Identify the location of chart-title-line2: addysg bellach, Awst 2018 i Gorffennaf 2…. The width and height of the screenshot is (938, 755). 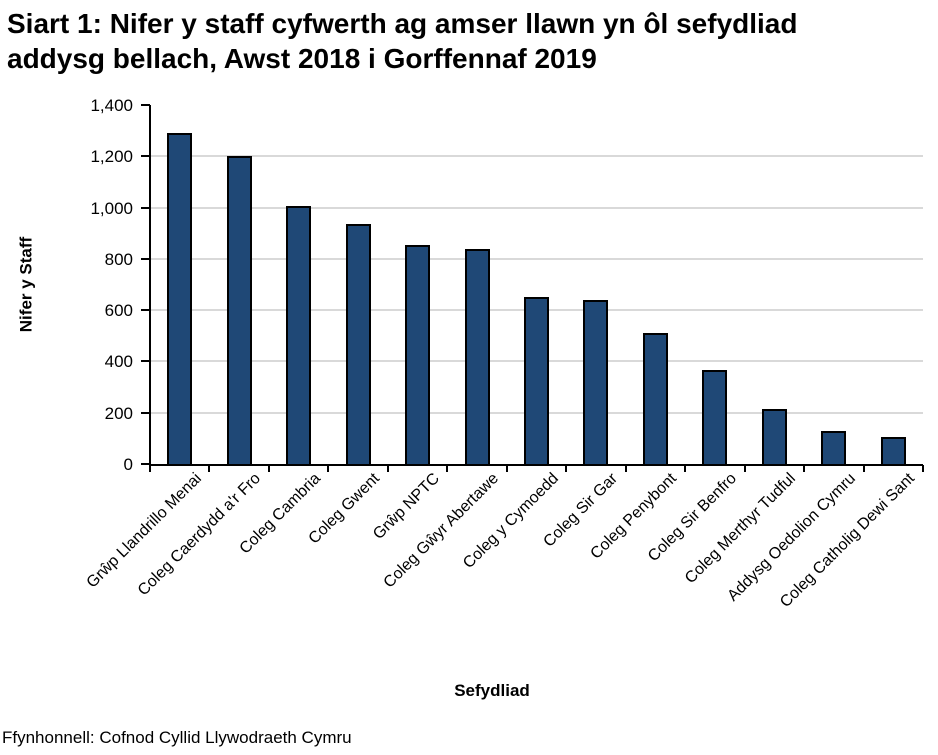
(302, 58).